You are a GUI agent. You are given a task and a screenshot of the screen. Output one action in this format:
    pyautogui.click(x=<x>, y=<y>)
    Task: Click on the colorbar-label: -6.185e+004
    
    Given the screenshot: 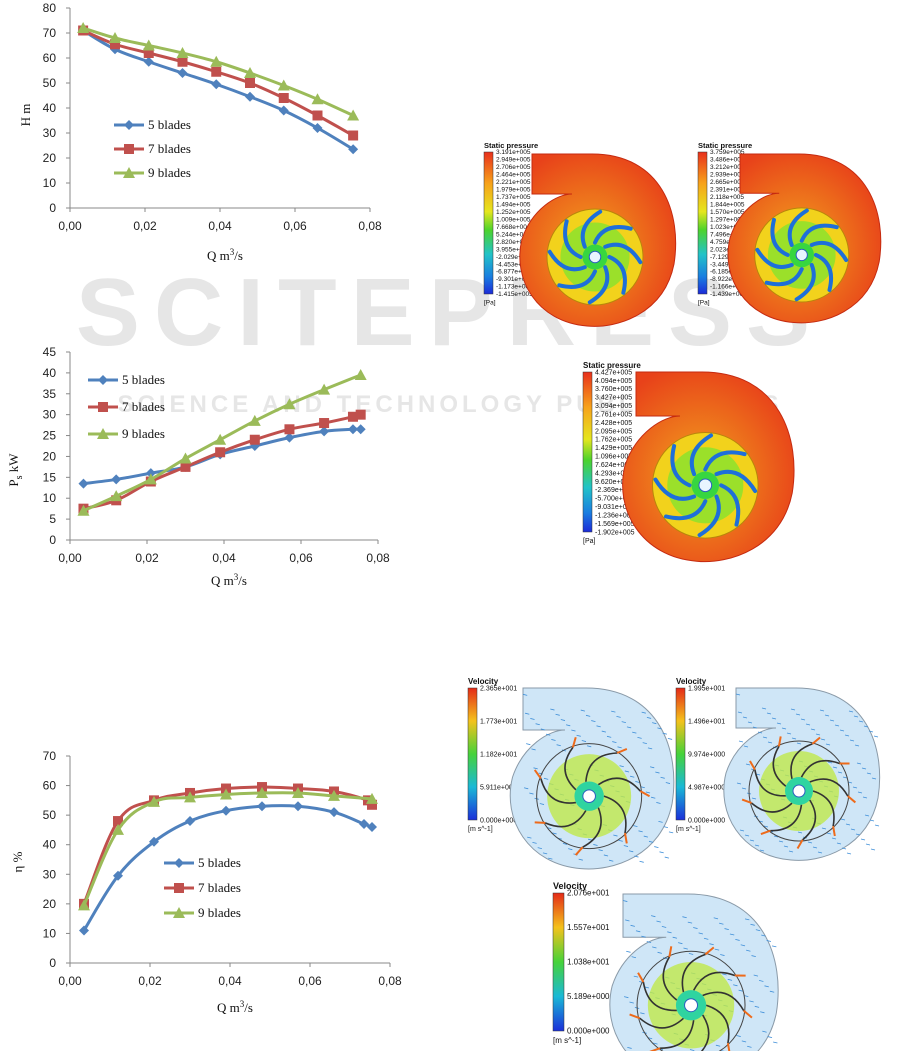 What is the action you would take?
    pyautogui.click(x=728, y=272)
    